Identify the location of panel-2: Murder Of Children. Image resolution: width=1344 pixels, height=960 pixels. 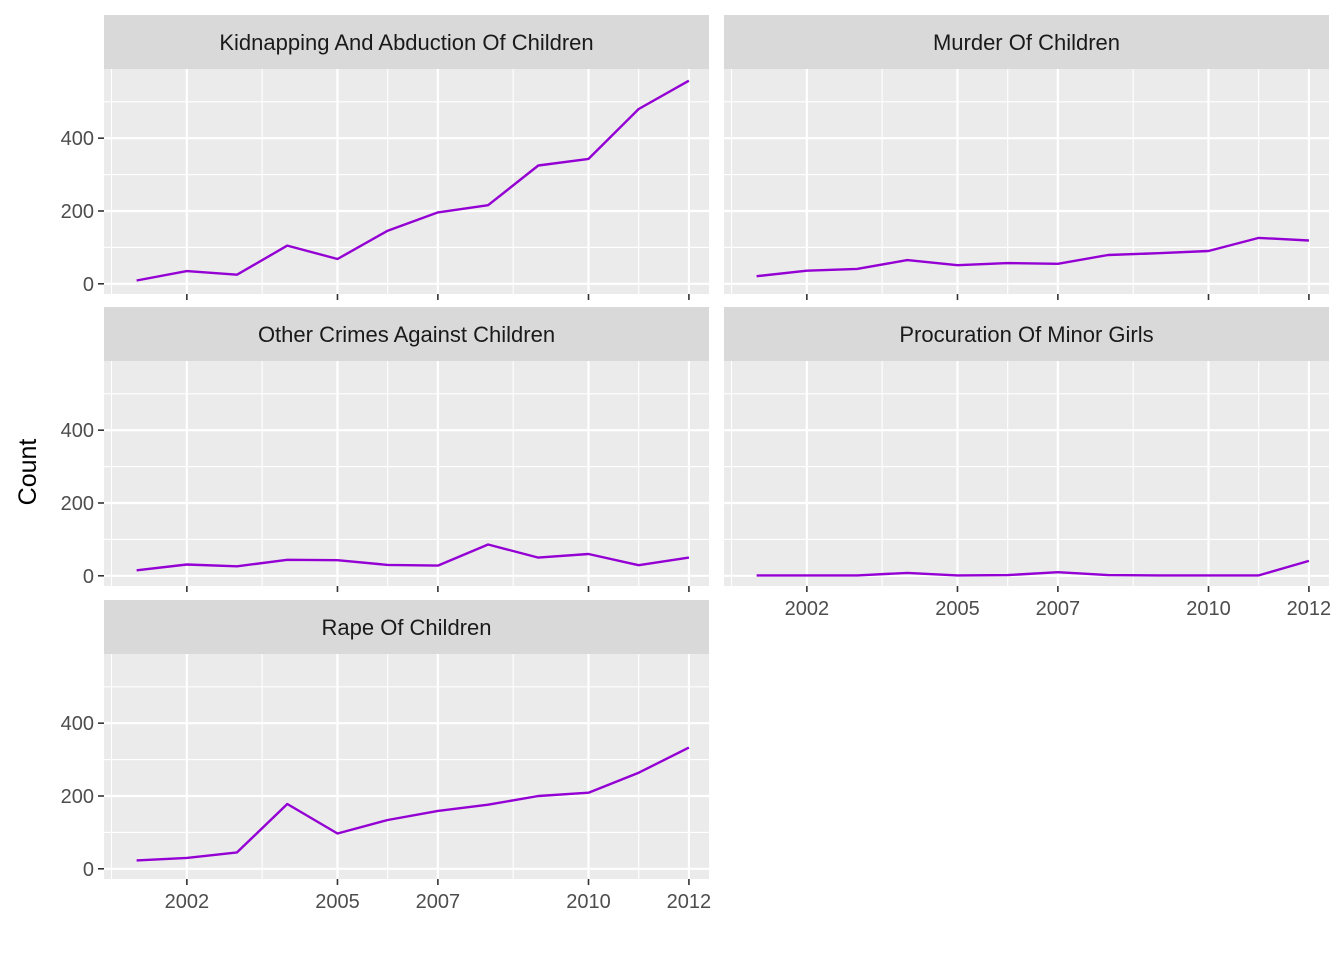
(1026, 157).